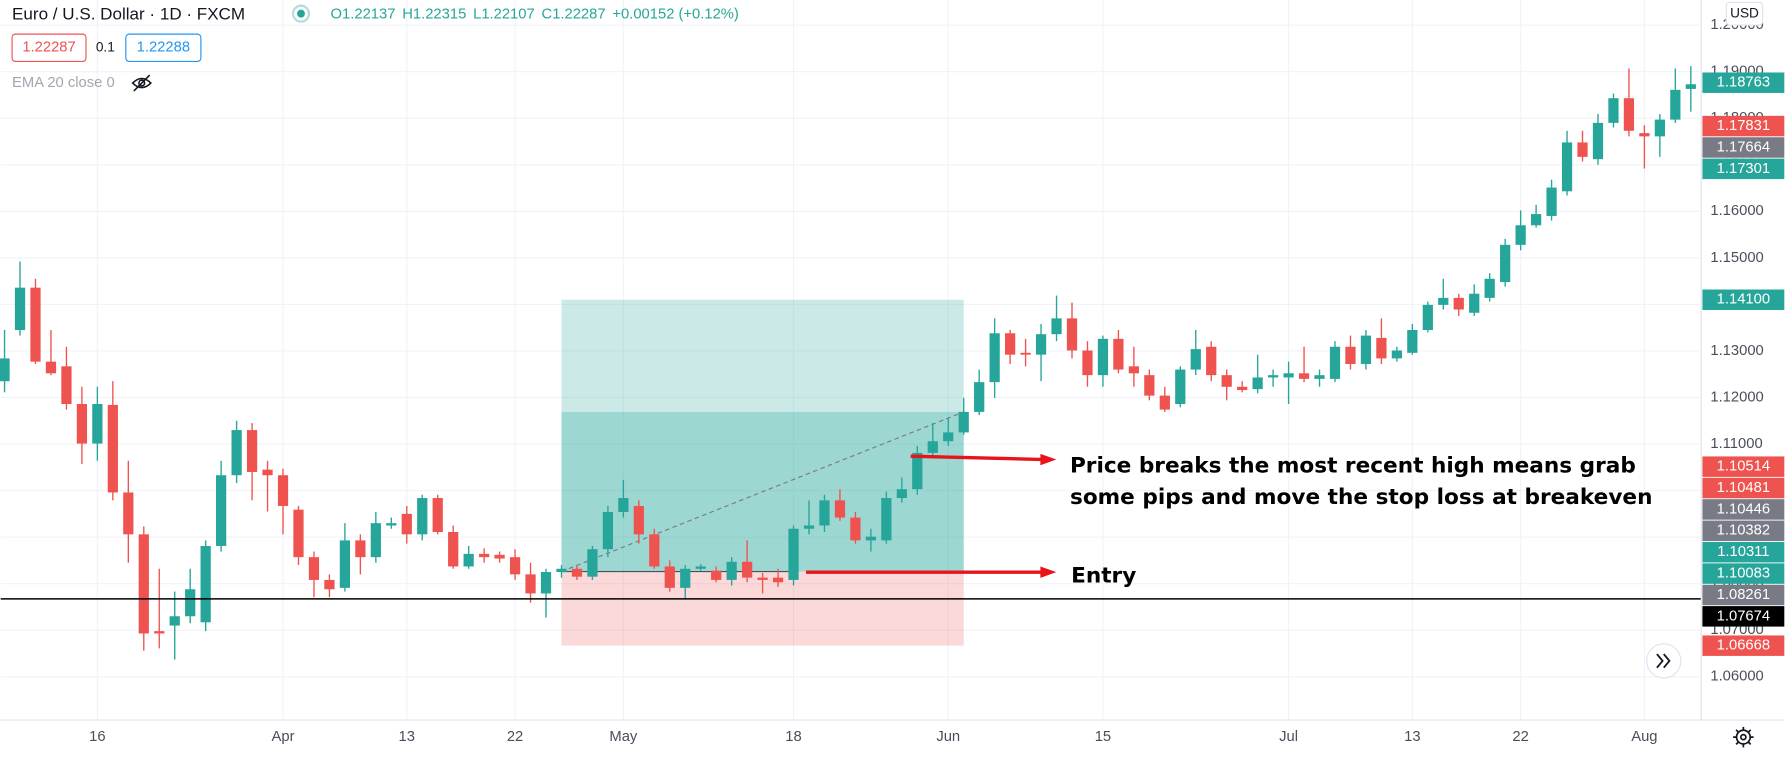 The width and height of the screenshot is (1785, 761). What do you see at coordinates (1736, 351) in the screenshot?
I see `y-tick-label: 1.13000` at bounding box center [1736, 351].